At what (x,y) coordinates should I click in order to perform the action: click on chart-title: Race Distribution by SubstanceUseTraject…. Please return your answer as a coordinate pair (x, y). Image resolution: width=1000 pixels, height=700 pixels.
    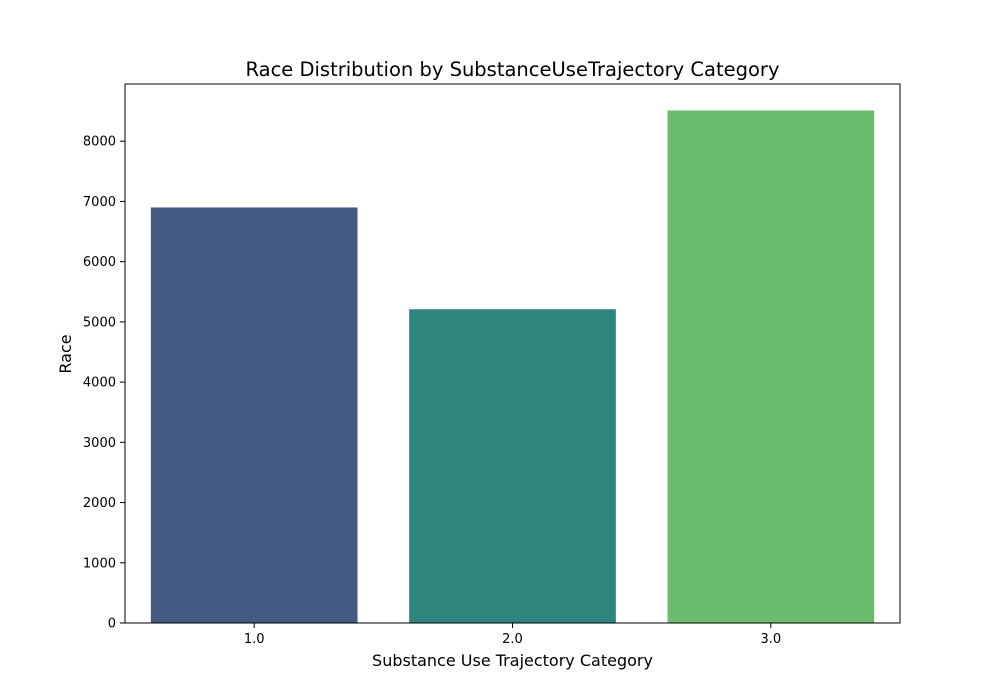
    Looking at the image, I should click on (513, 69).